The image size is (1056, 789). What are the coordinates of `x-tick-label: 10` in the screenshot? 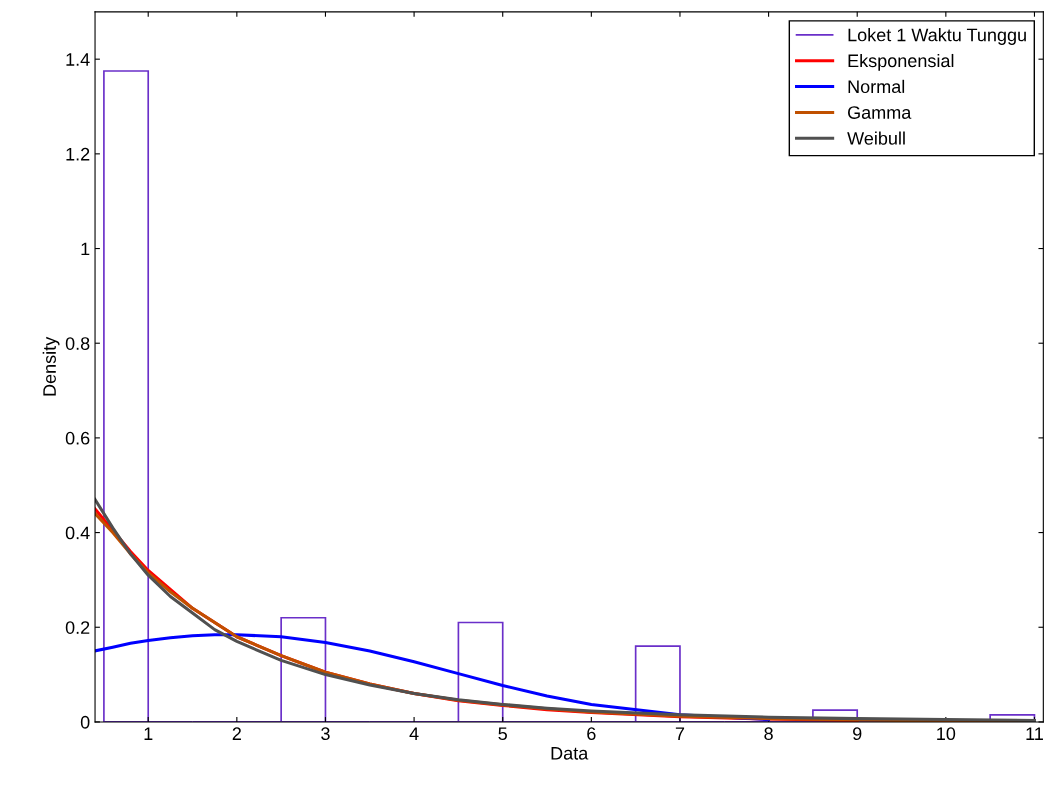 It's located at (946, 734).